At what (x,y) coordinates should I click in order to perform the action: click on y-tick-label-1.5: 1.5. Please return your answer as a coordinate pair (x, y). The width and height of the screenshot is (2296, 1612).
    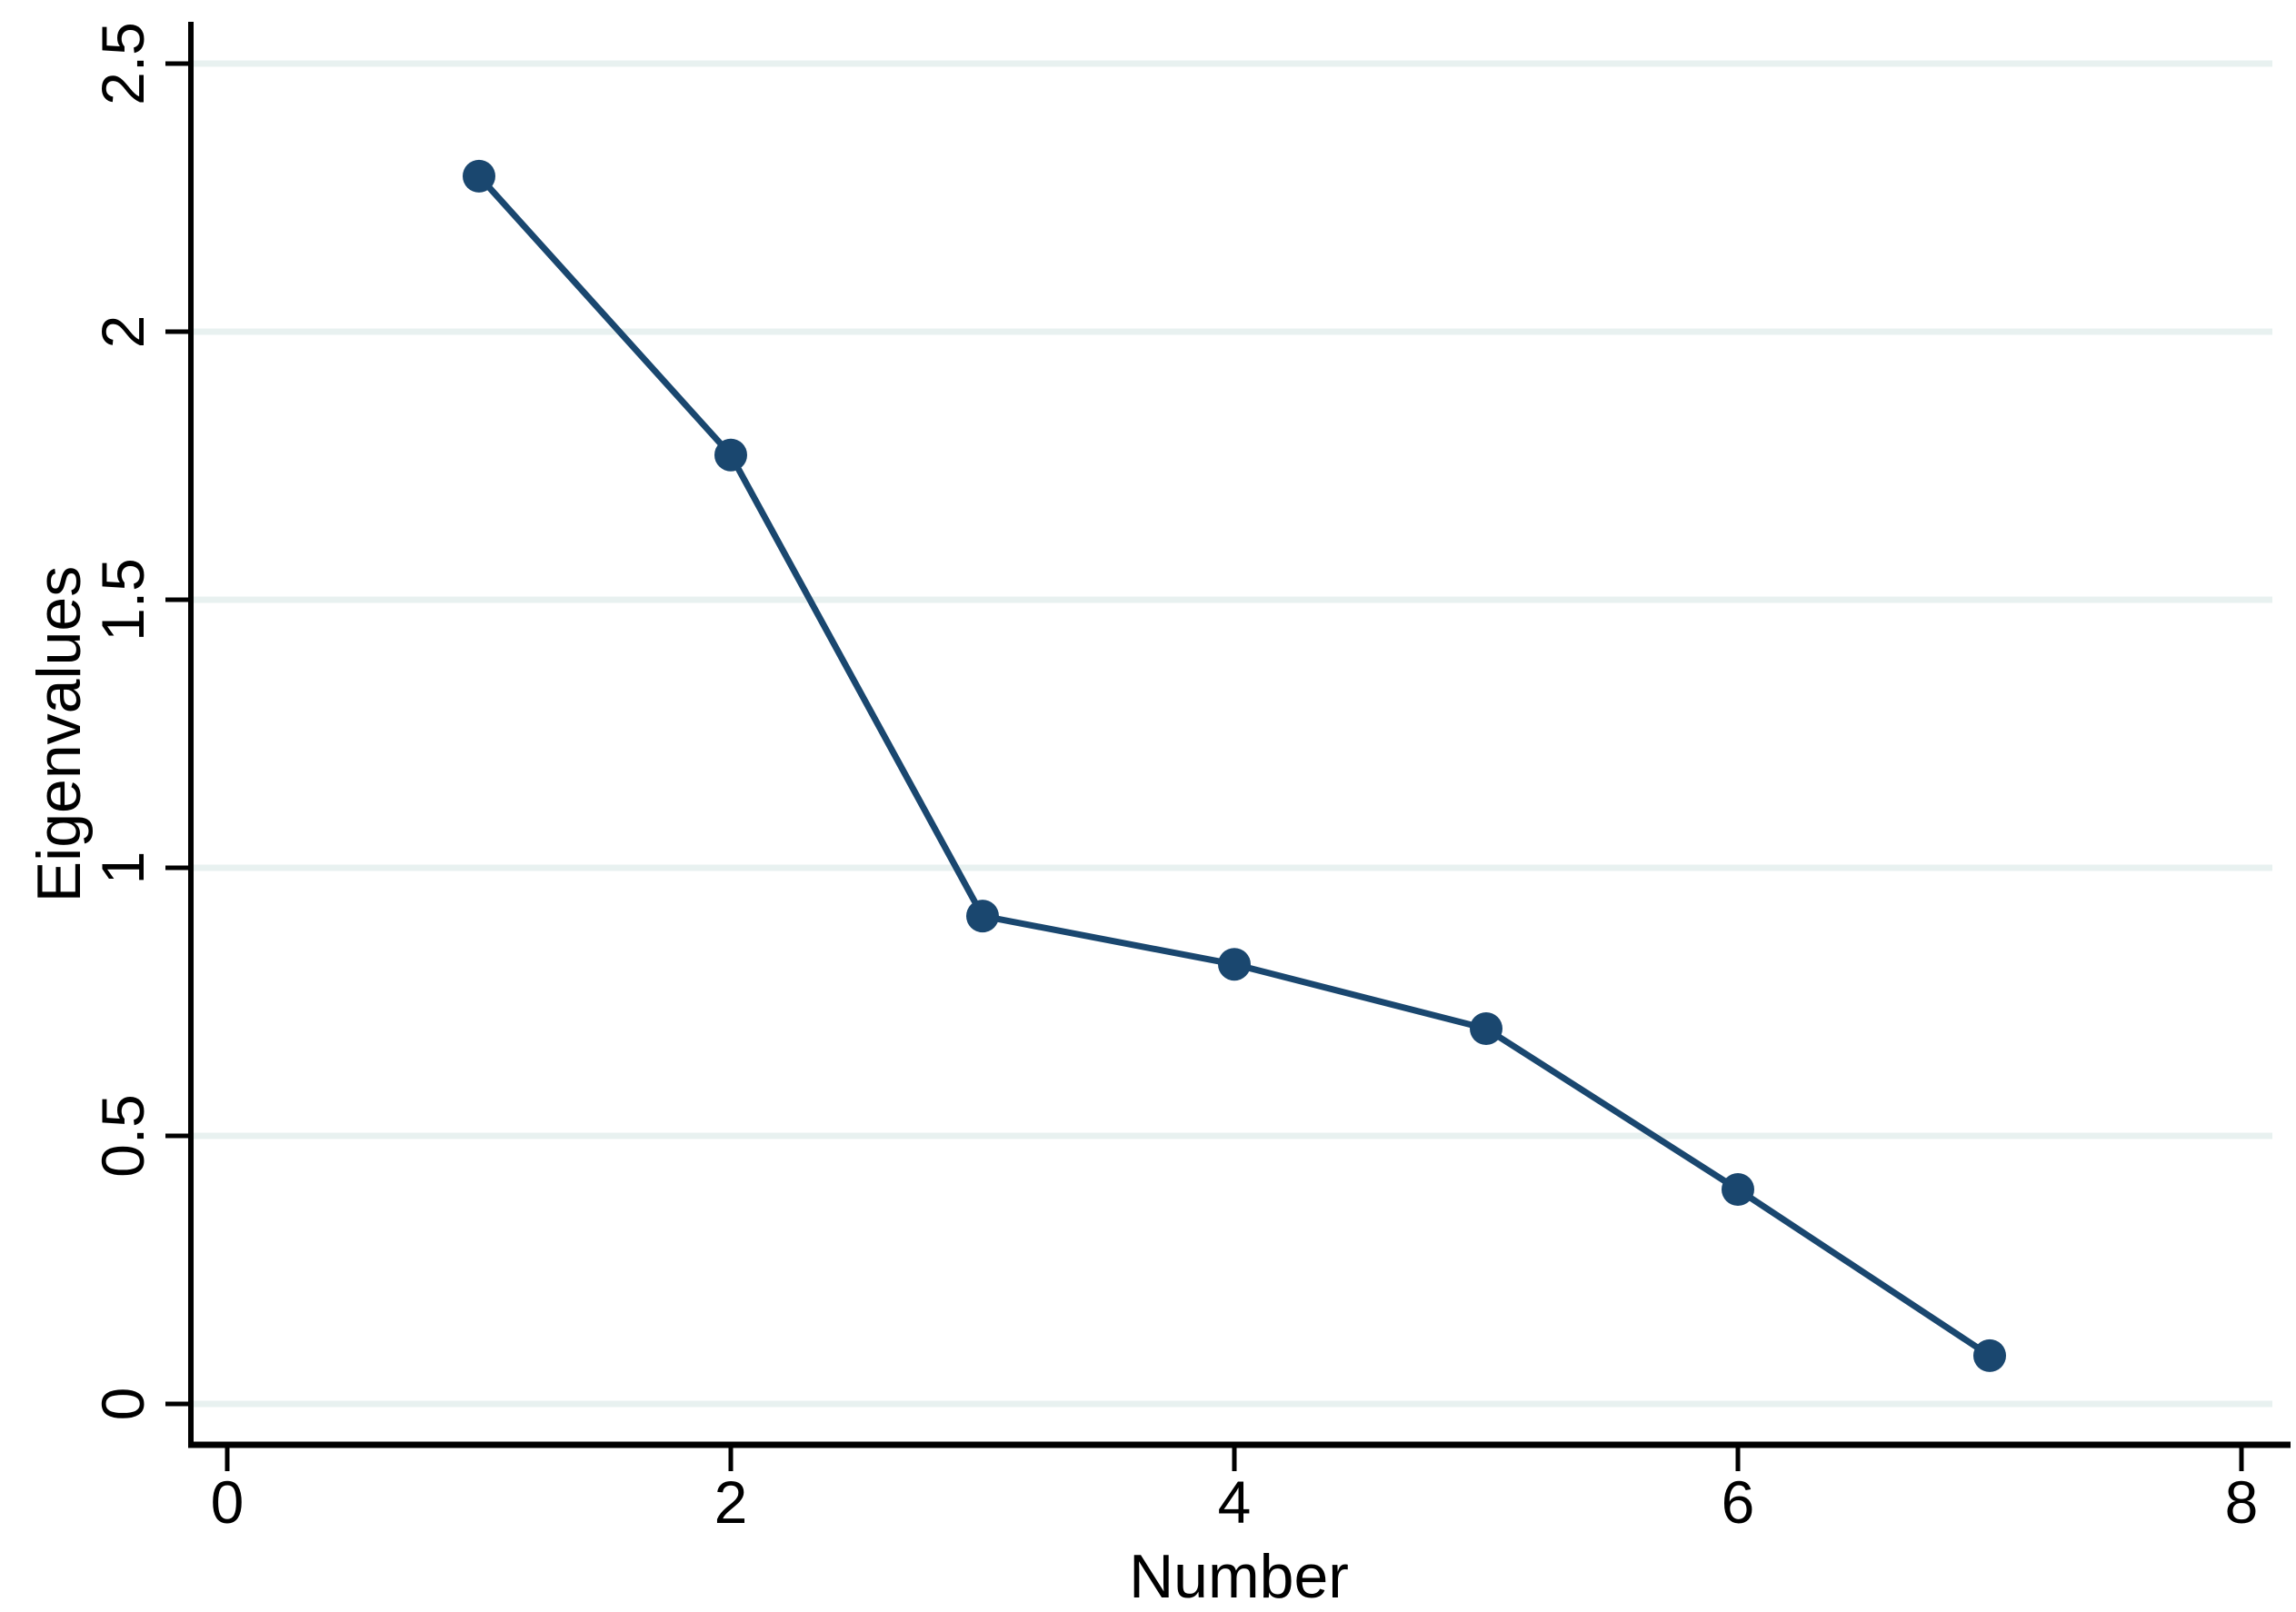
    Looking at the image, I should click on (122, 600).